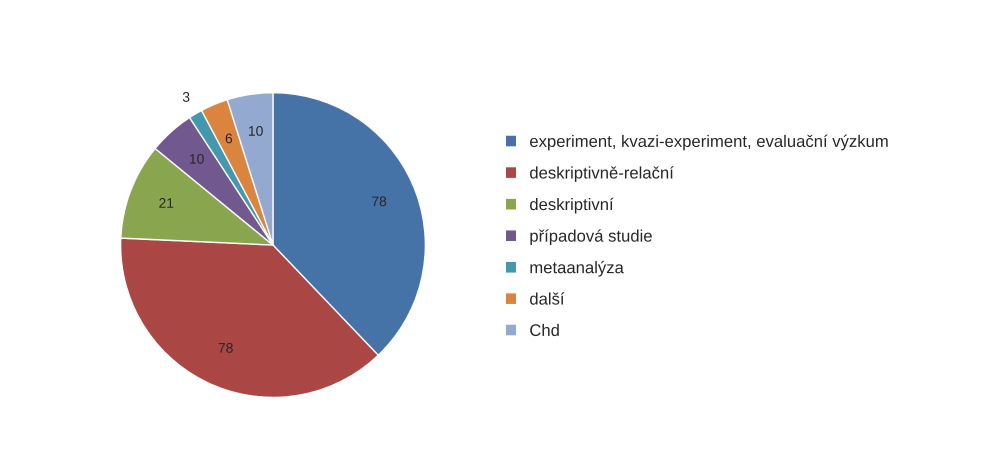 The height and width of the screenshot is (474, 982). I want to click on legend-label: deskriptivně-relační, so click(602, 174).